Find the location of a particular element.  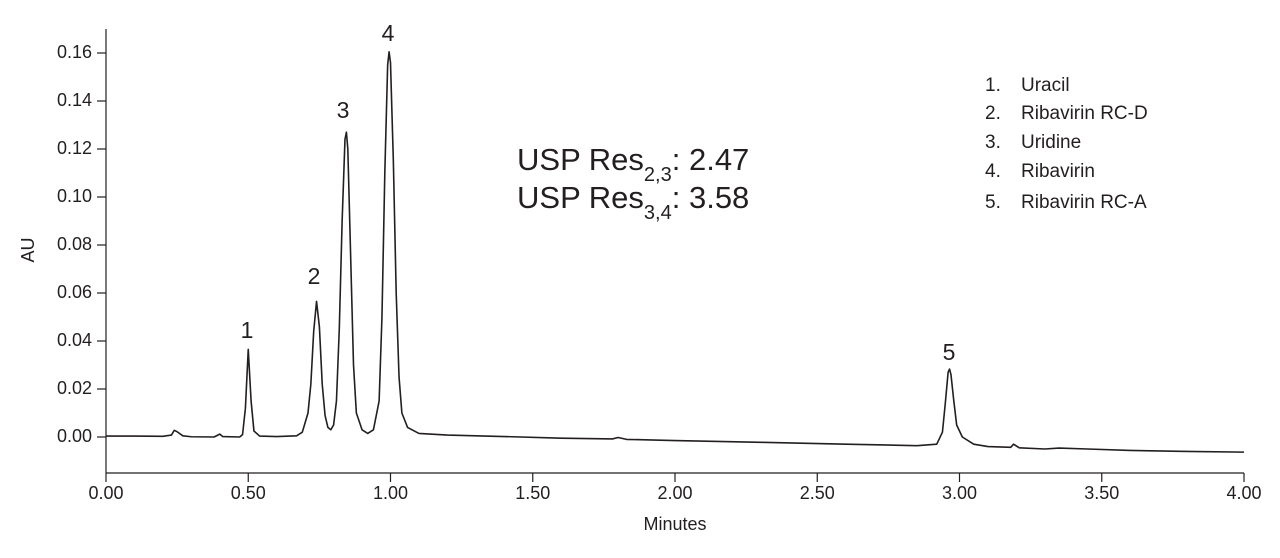

resolution-text: USP Res3,4: 3.58 is located at coordinates (633, 202).